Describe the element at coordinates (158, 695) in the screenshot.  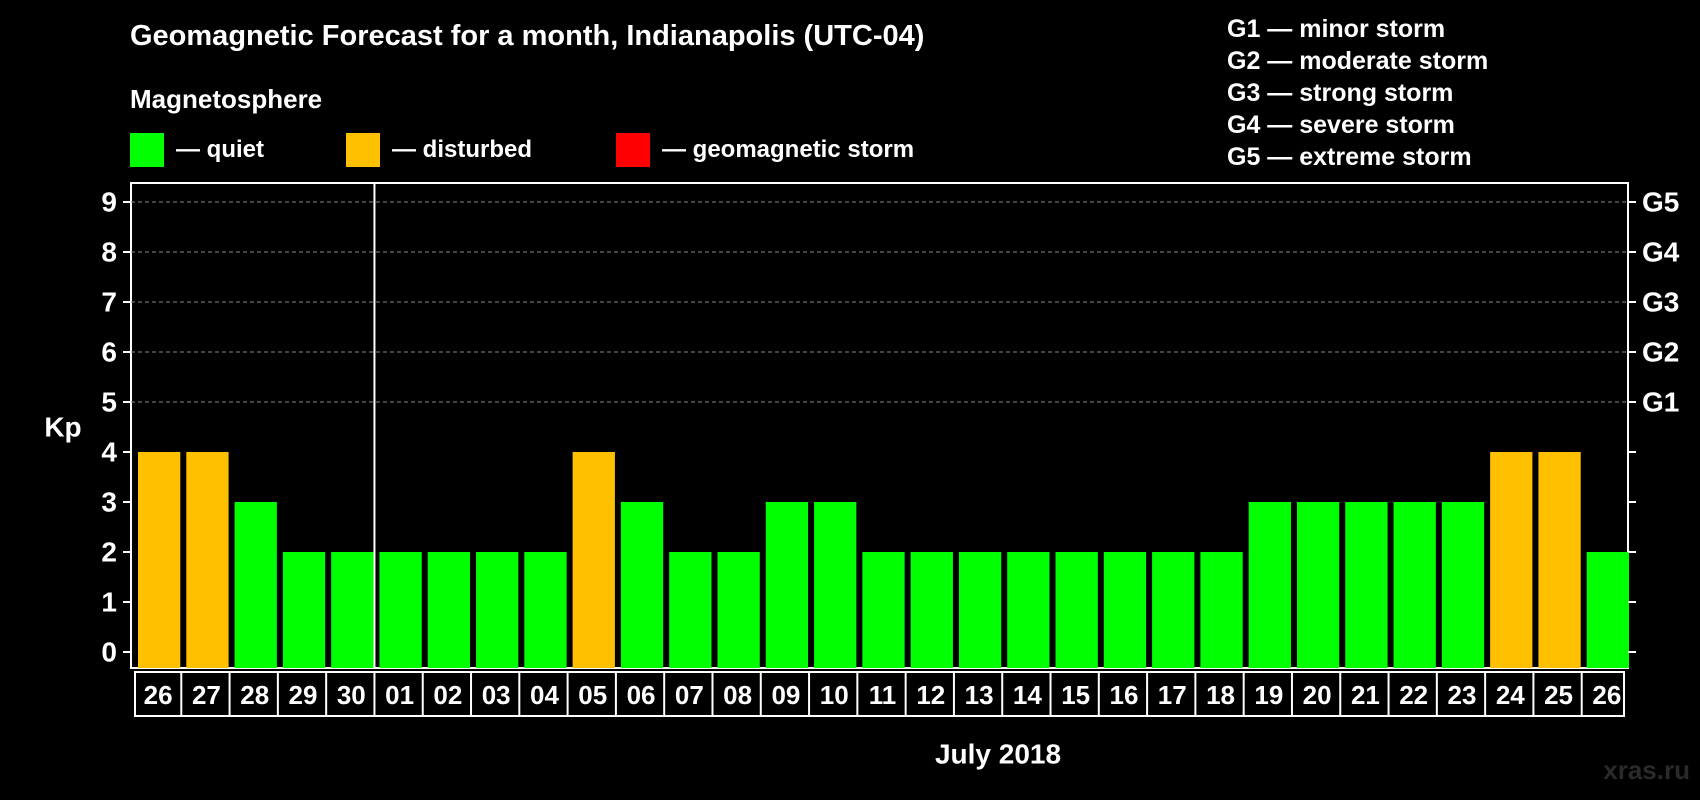
I see `x-tick-label-0: 26` at that location.